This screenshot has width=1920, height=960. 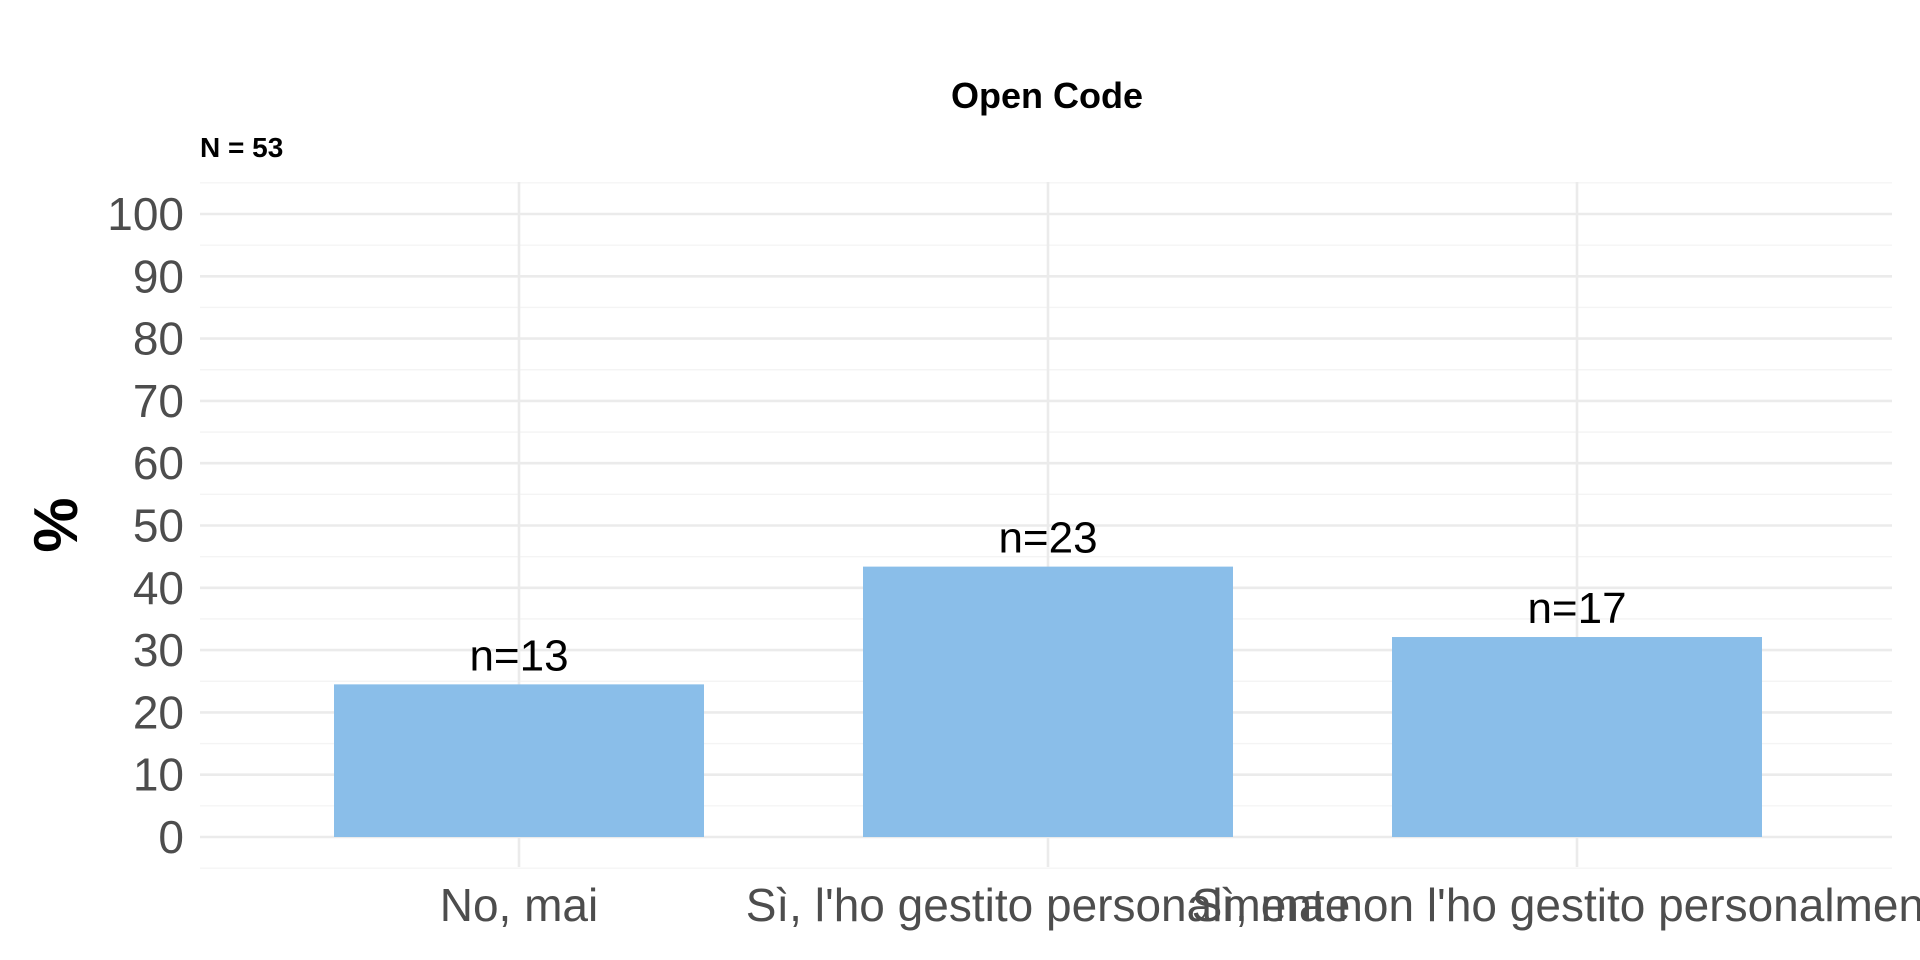 What do you see at coordinates (158, 650) in the screenshot?
I see `y-tick-label: 30` at bounding box center [158, 650].